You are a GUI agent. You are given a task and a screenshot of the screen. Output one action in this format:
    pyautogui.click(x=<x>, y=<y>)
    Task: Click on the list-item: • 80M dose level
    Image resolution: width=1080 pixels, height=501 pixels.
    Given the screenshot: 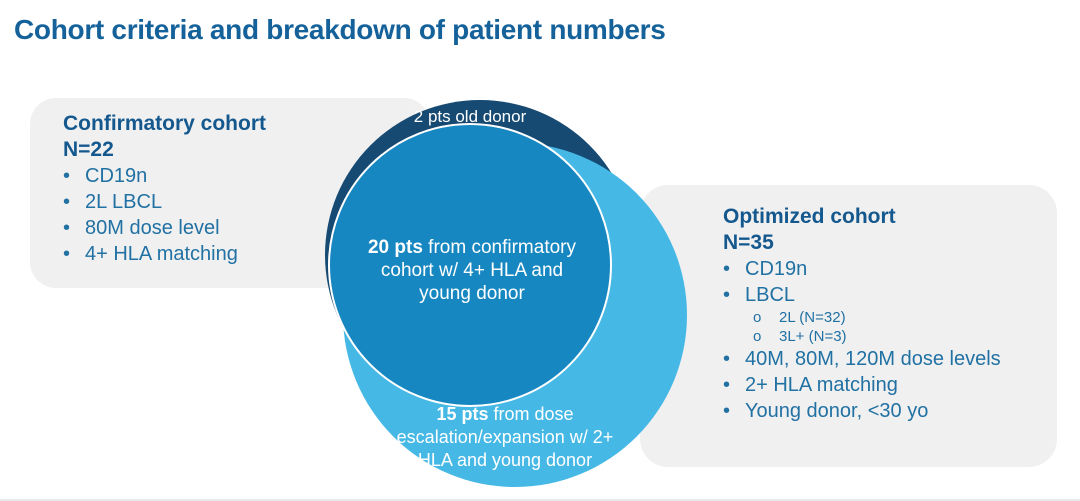 What is the action you would take?
    pyautogui.click(x=233, y=228)
    